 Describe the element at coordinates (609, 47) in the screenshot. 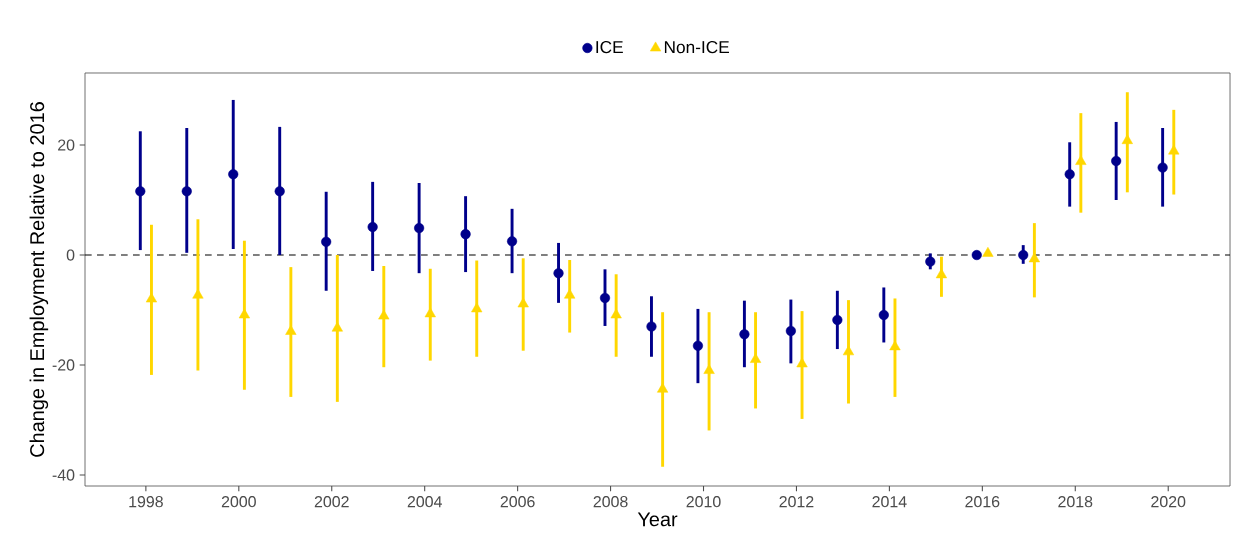

I see `legend-label: ICE` at that location.